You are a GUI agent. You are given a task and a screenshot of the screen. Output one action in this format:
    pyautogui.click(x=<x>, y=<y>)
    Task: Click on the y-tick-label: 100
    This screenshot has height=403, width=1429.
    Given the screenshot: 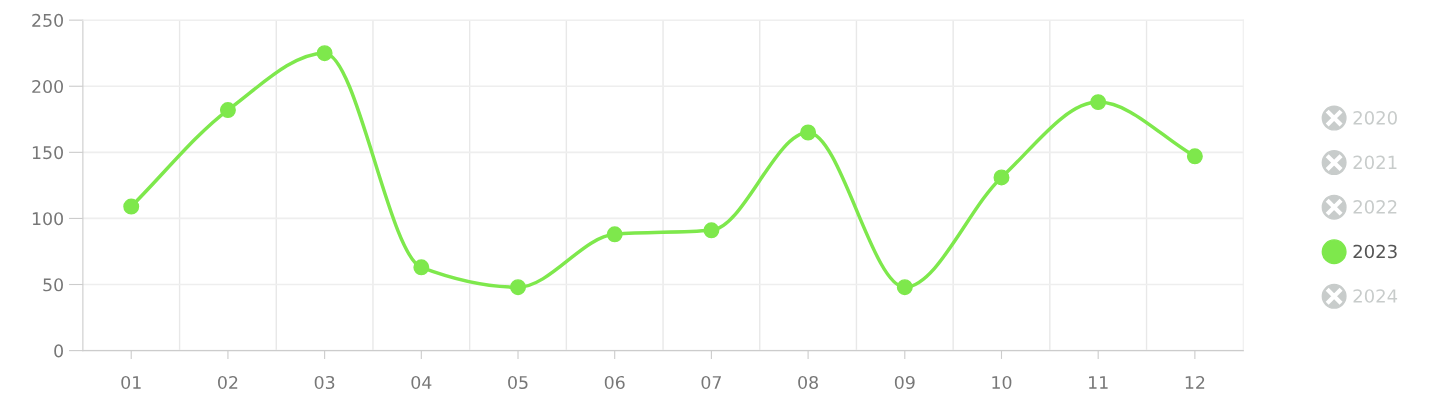 What is the action you would take?
    pyautogui.click(x=47, y=219)
    